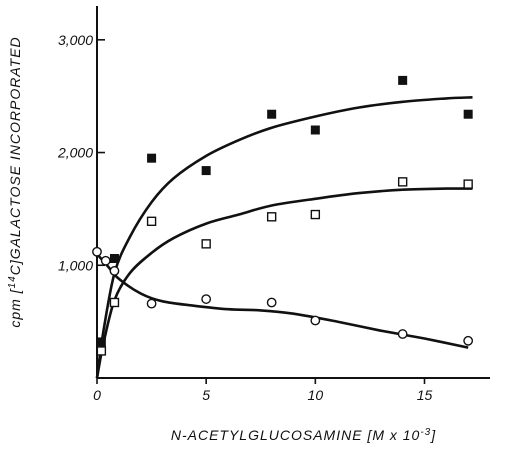 This screenshot has height=449, width=506. What do you see at coordinates (262, 390) in the screenshot?
I see `x-ticks: 0 5 10 15` at bounding box center [262, 390].